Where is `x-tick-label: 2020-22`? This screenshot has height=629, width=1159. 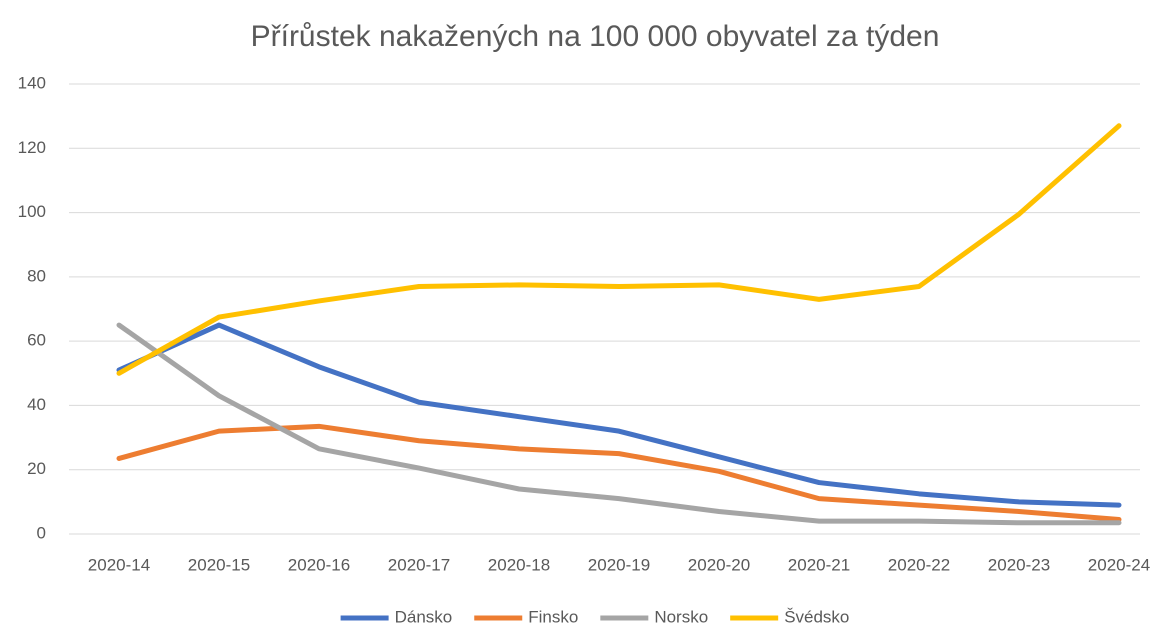
x-tick-label: 2020-22 is located at coordinates (919, 564).